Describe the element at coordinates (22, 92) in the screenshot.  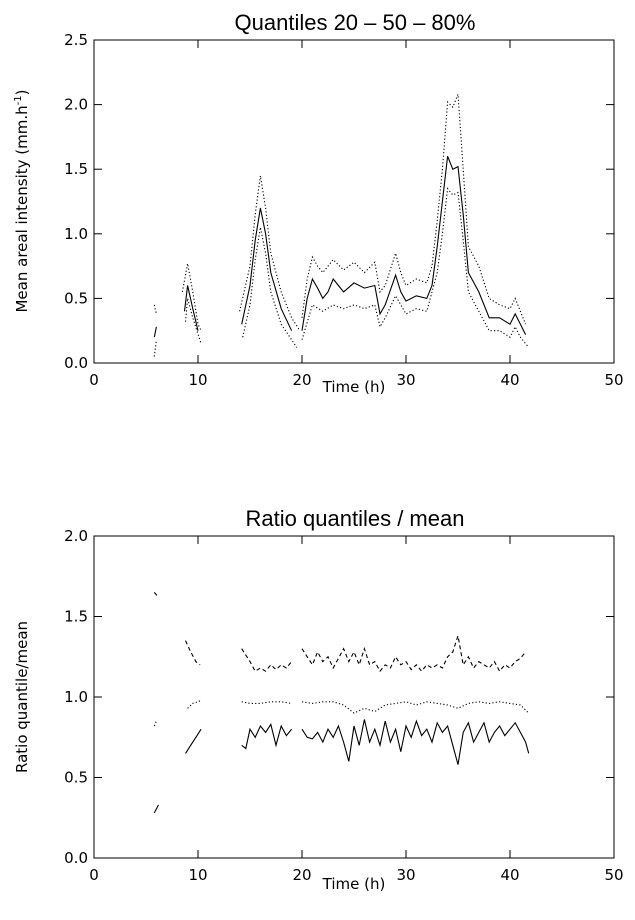
I see `chart-1-y-axis-label-close: )` at that location.